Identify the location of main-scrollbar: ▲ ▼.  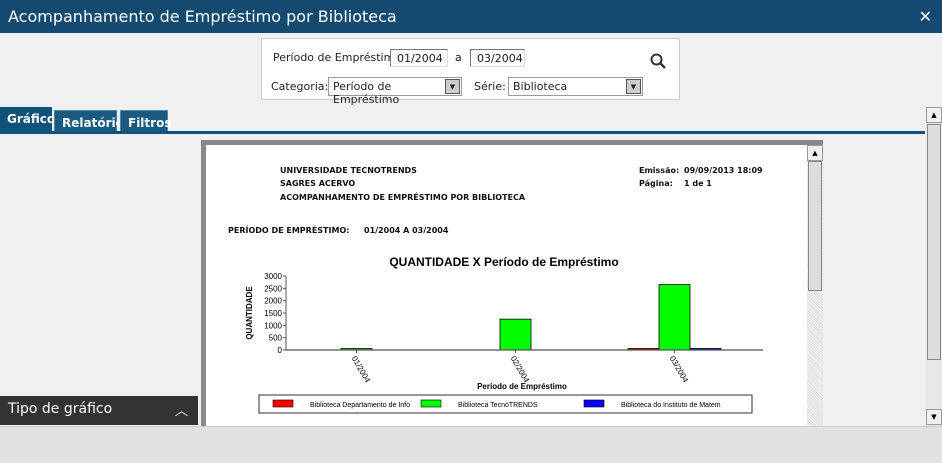
(934, 266).